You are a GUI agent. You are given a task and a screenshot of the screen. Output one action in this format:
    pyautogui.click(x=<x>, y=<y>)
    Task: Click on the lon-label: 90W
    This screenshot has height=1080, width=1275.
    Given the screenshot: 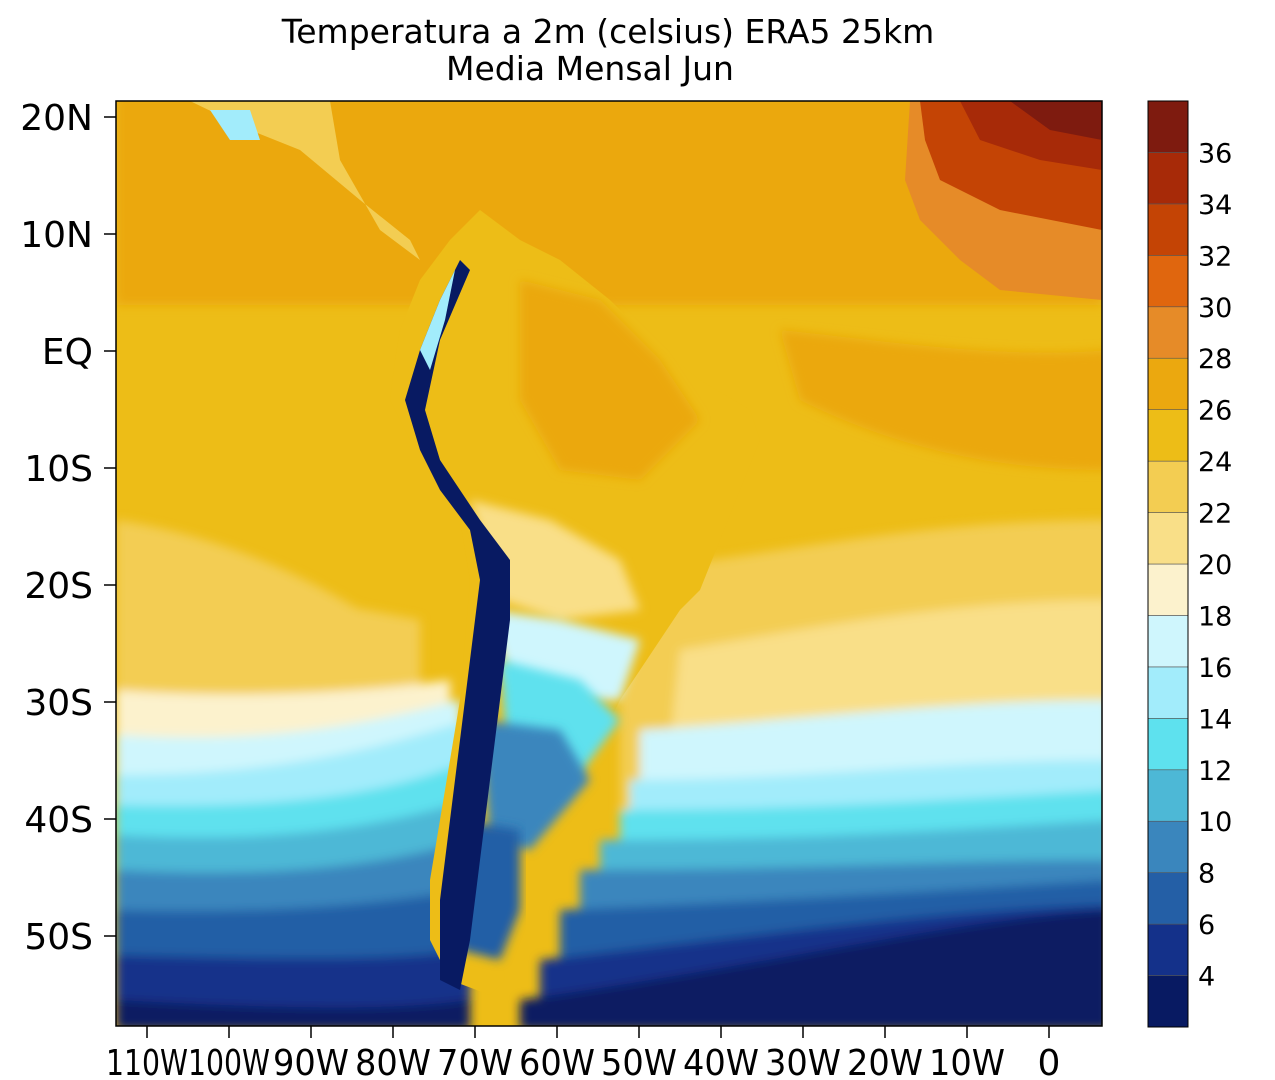 What is the action you would take?
    pyautogui.click(x=311, y=1061)
    